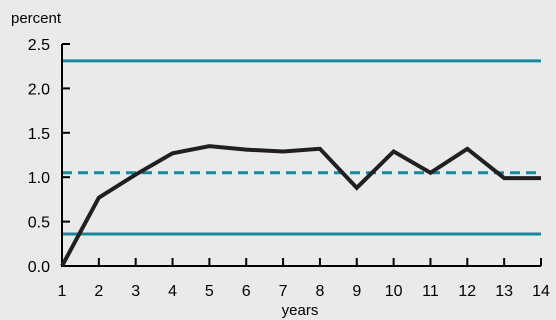 The image size is (556, 320). I want to click on x-tick-label: 5, so click(209, 291).